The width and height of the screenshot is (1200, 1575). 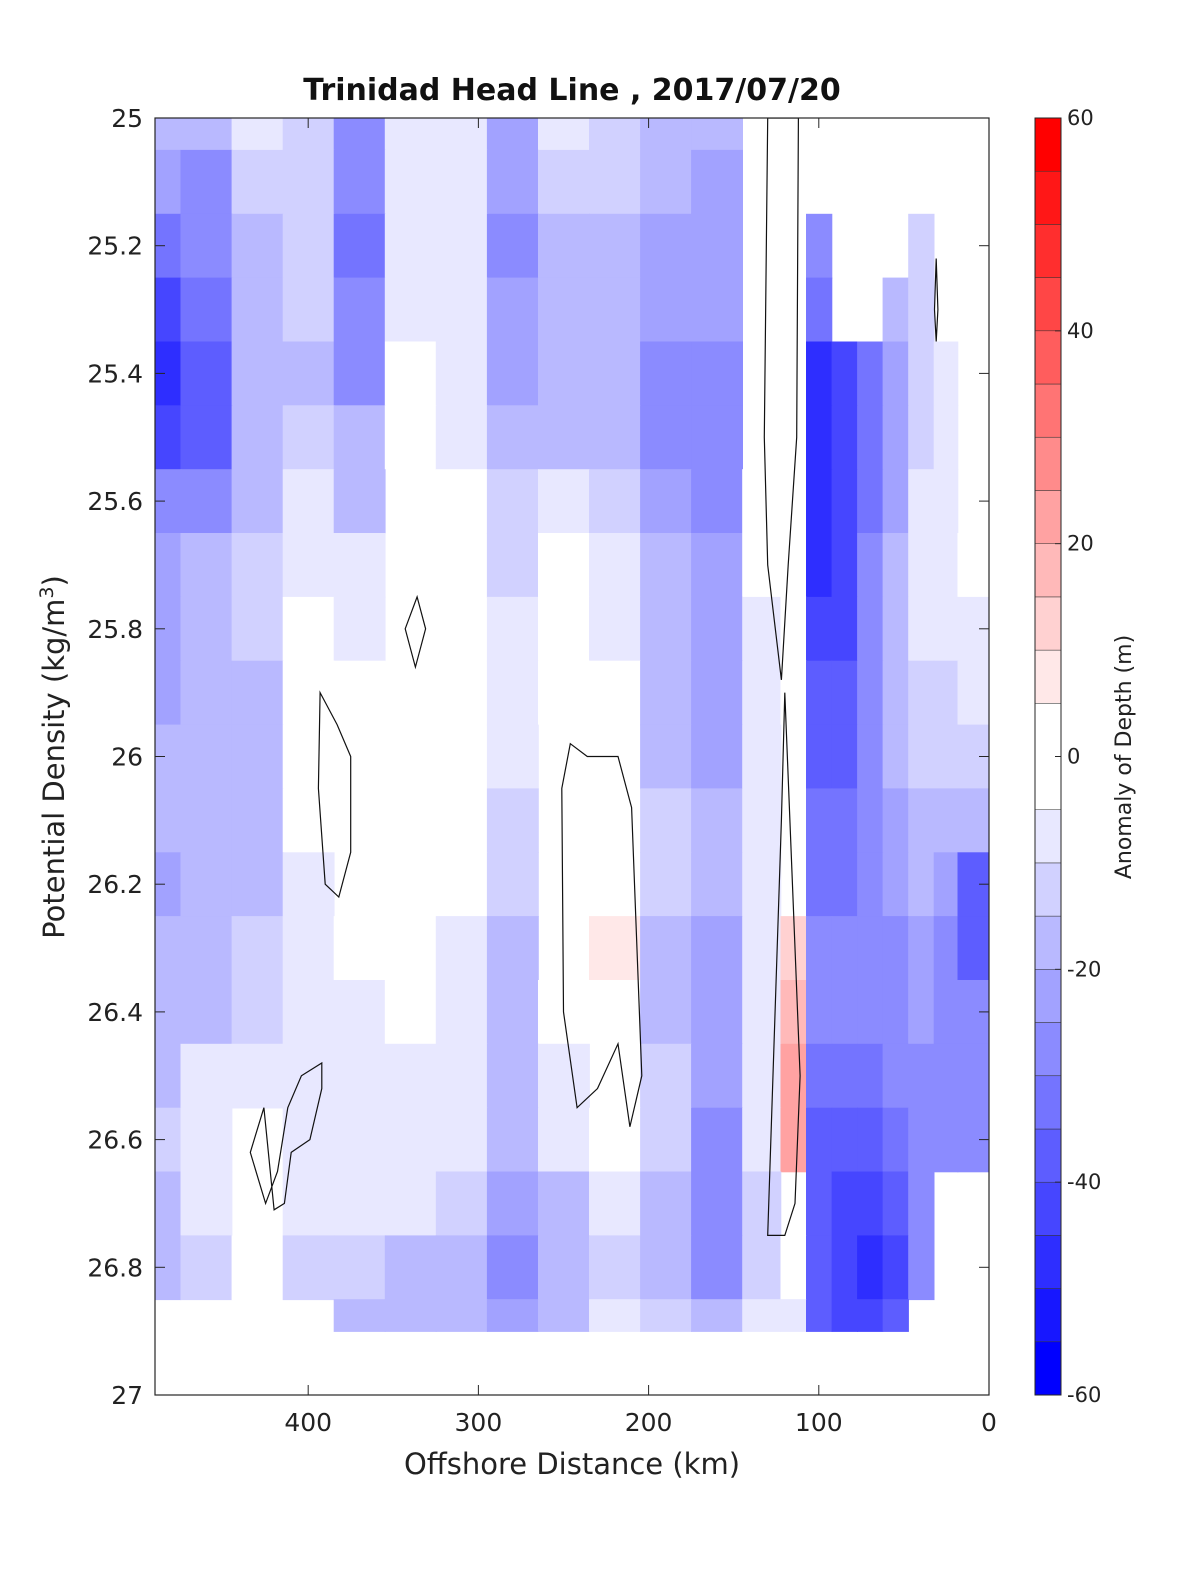 I want to click on colorbar-tick-label: -20, so click(x=1084, y=969).